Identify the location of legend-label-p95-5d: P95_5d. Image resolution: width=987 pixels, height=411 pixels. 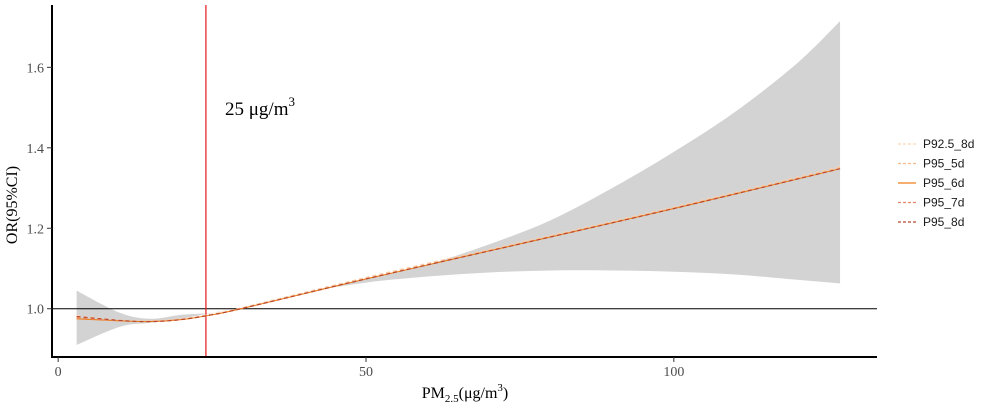
(943, 164).